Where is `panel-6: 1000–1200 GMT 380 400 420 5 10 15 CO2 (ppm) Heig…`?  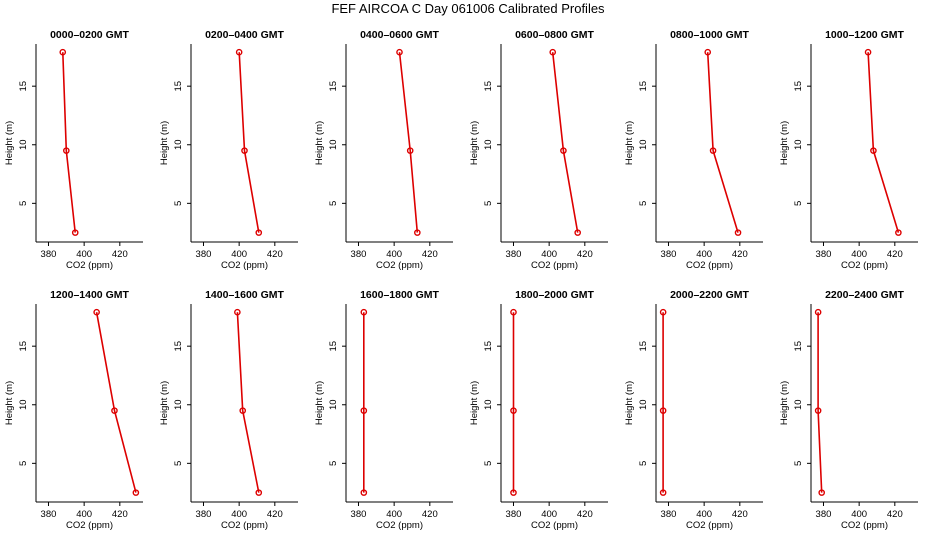
panel-6: 1000–1200 GMT 380 400 420 5 10 15 CO2 (ppm) Heig… is located at coordinates (848, 150).